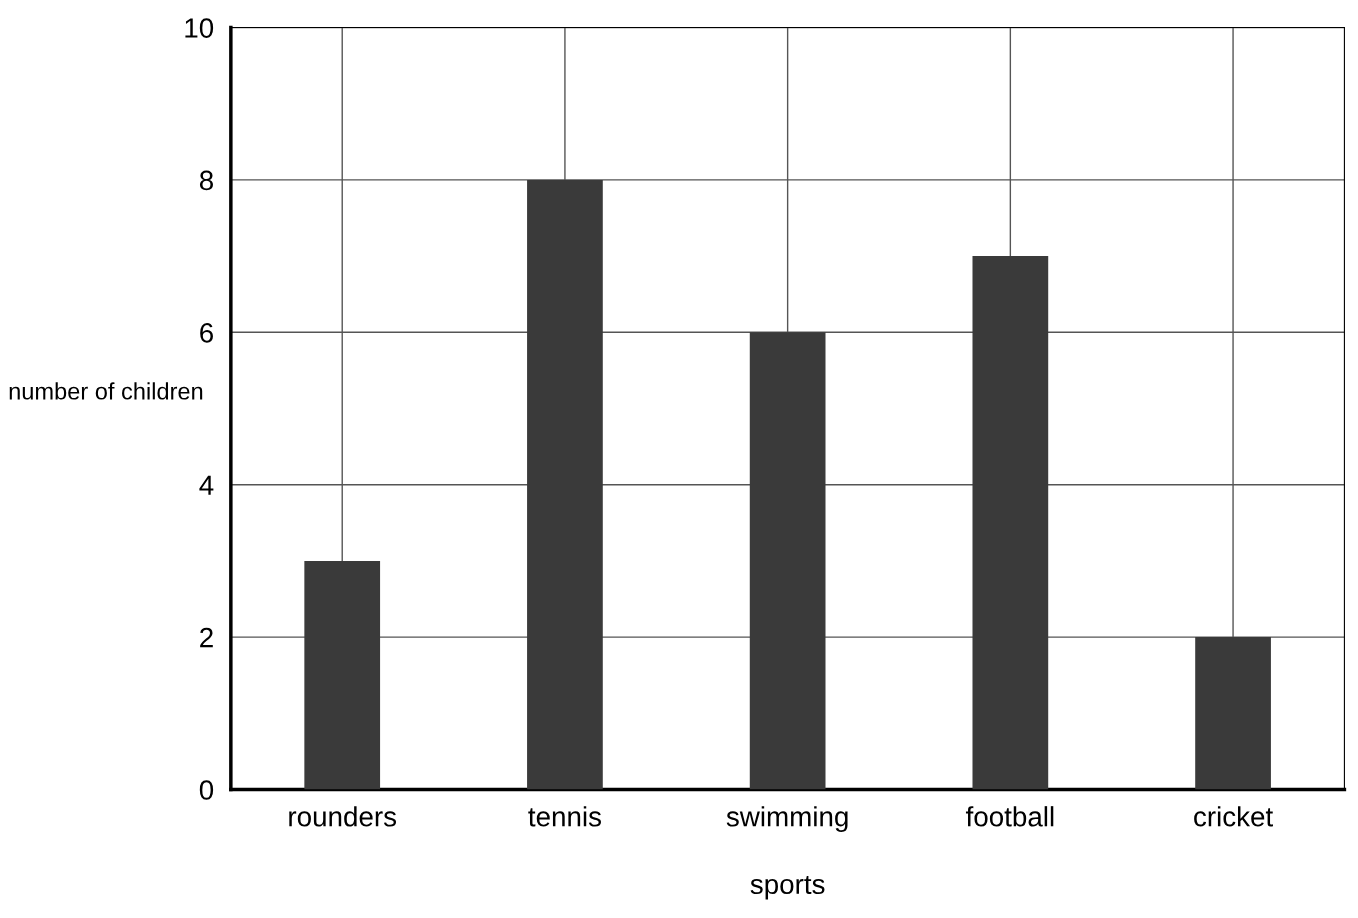 The image size is (1358, 918). I want to click on x-tick-label: tennis, so click(564, 816).